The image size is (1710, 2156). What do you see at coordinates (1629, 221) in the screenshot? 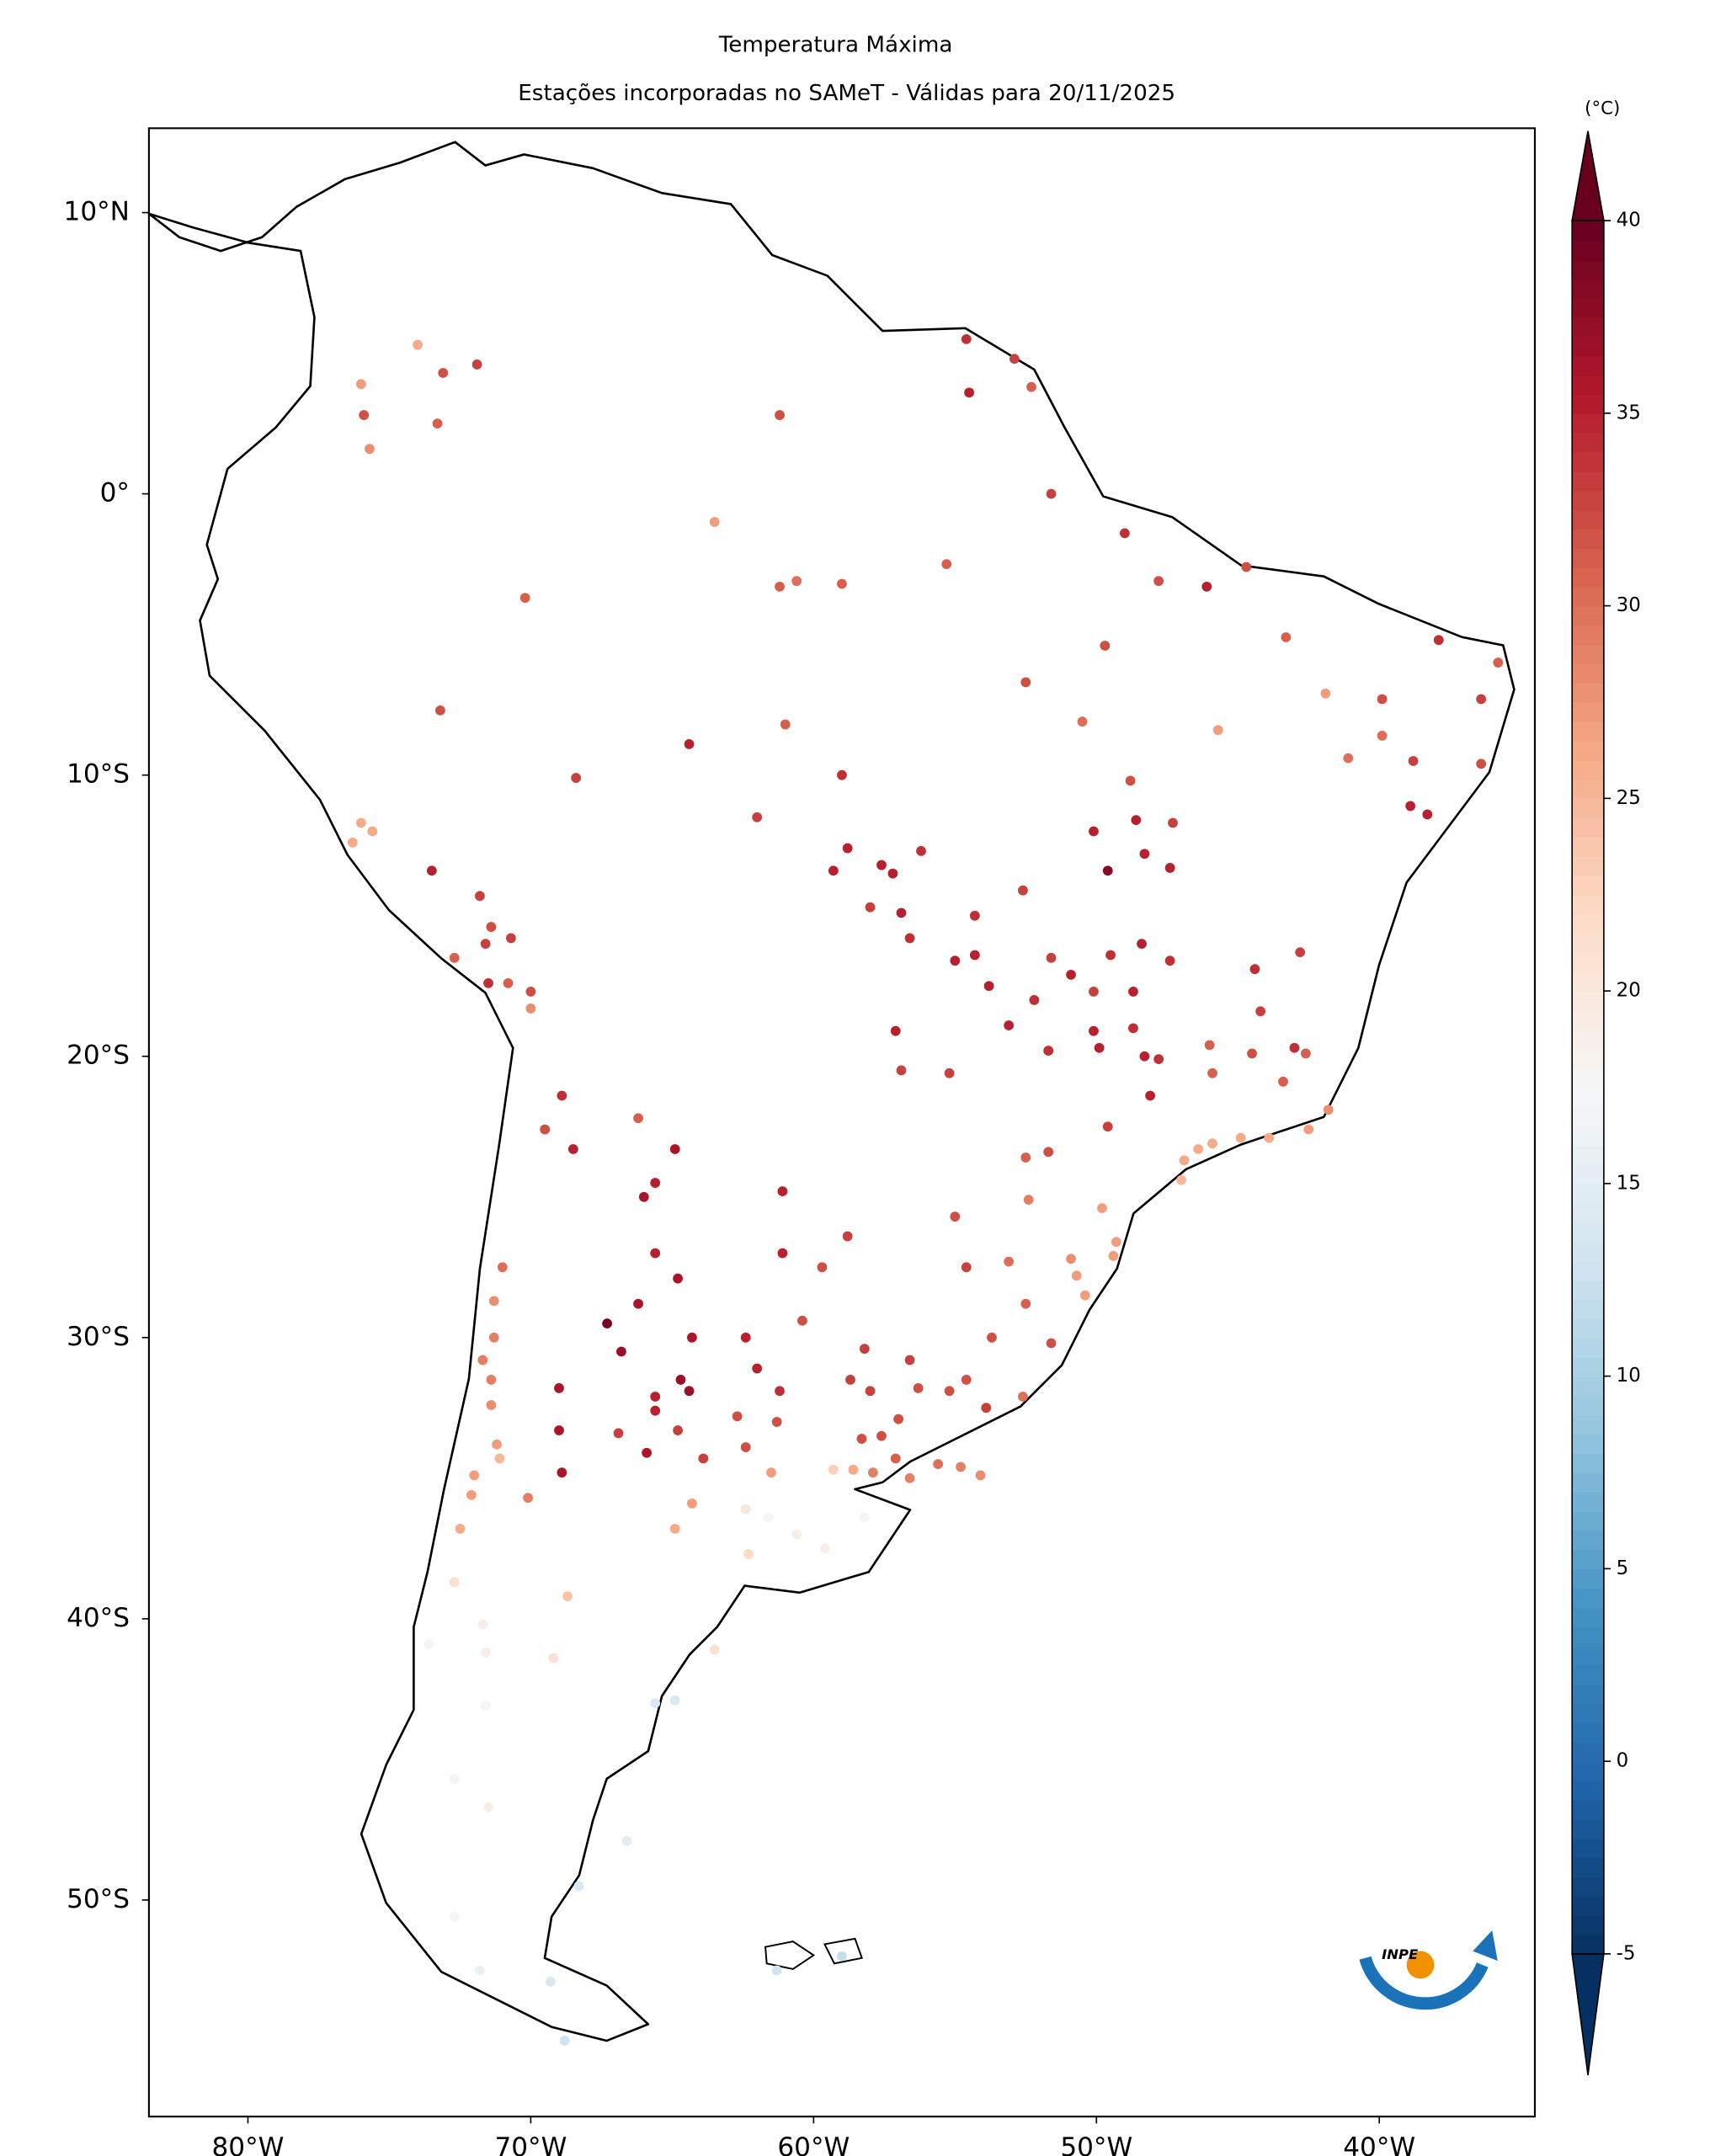
I see `colorbar-tick-label: 40` at bounding box center [1629, 221].